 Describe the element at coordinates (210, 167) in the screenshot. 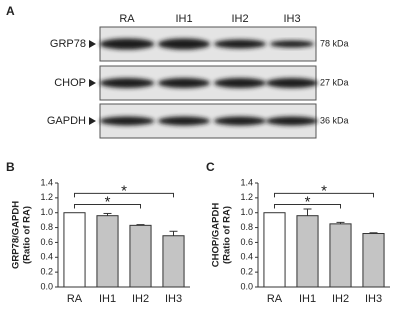

I see `panel-label: C` at that location.